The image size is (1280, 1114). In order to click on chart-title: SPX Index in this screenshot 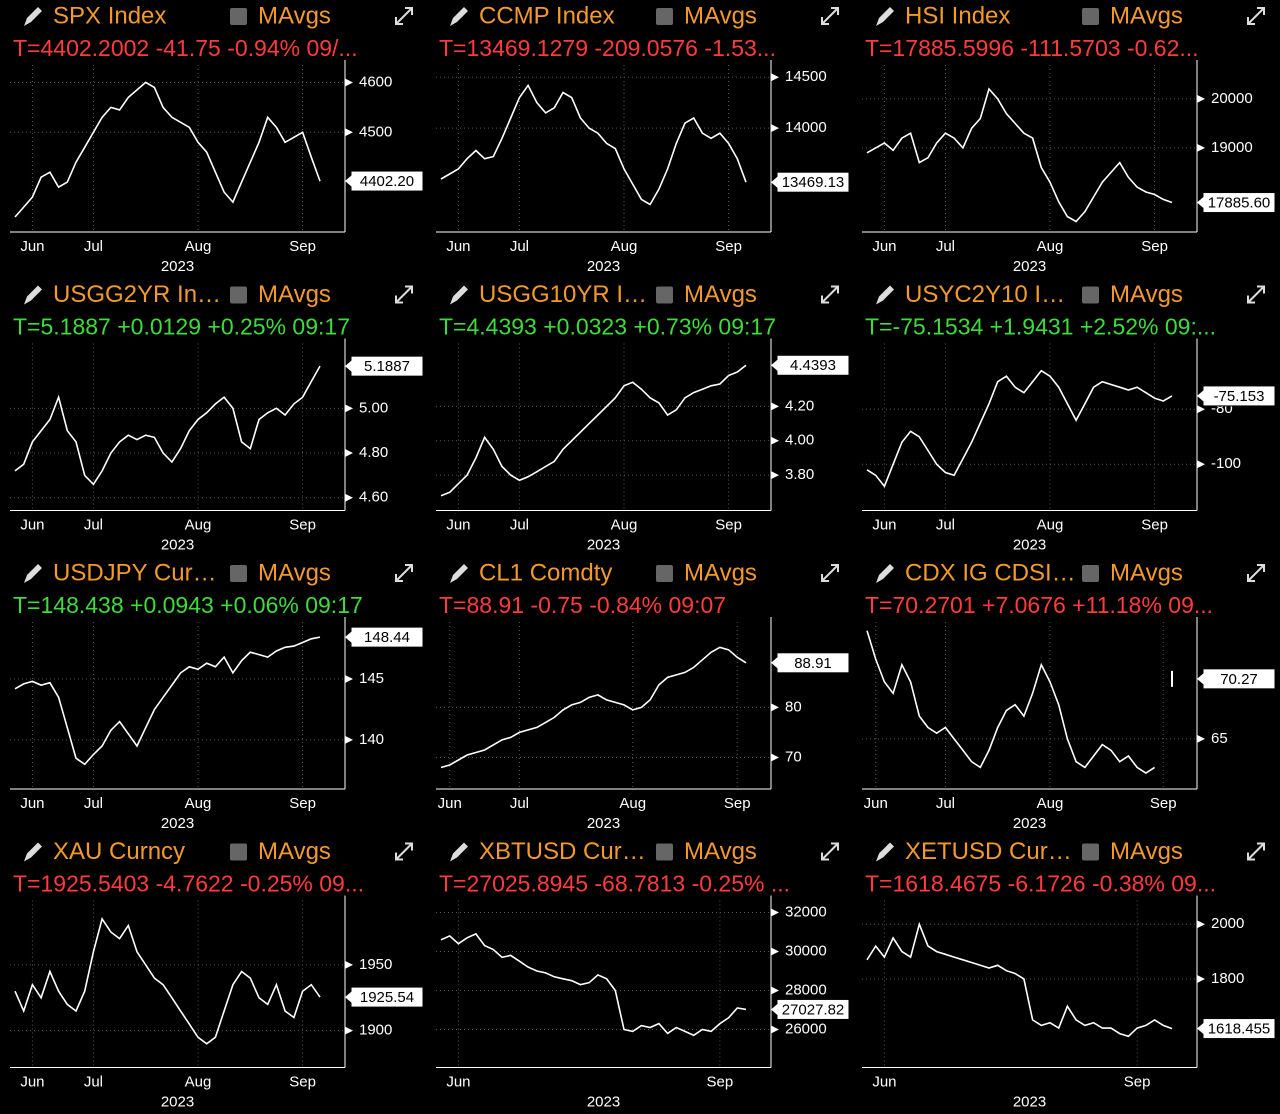, I will do `click(109, 15)`.